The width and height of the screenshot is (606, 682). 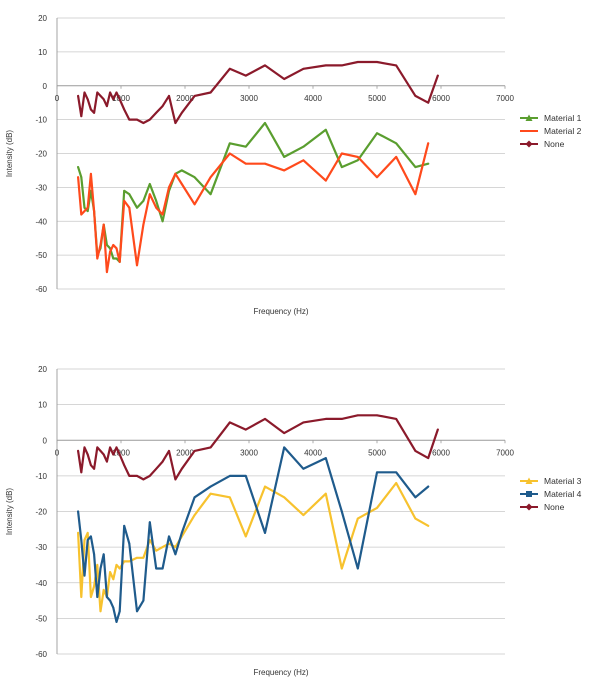 What do you see at coordinates (41, 654) in the screenshot?
I see `y-tick-label: -60` at bounding box center [41, 654].